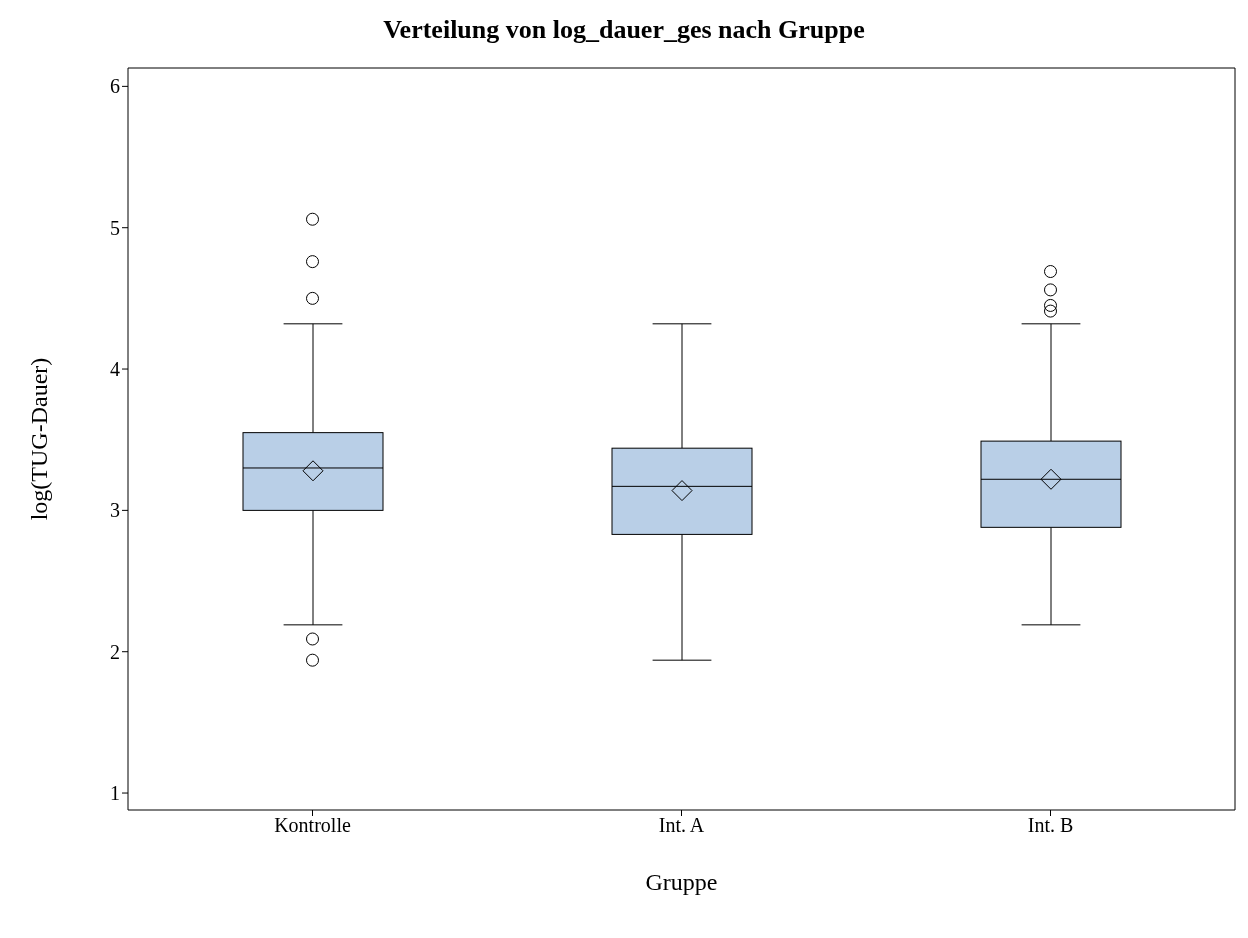 The image size is (1248, 938). What do you see at coordinates (115, 227) in the screenshot?
I see `y-tick-label: 5` at bounding box center [115, 227].